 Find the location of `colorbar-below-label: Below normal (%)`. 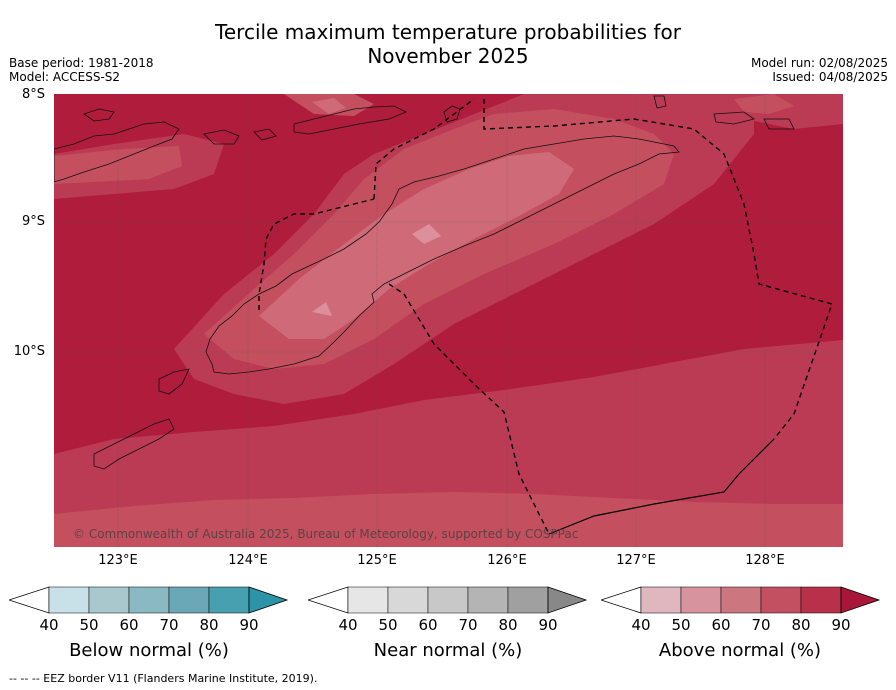

colorbar-below-label: Below normal (%) is located at coordinates (149, 650).